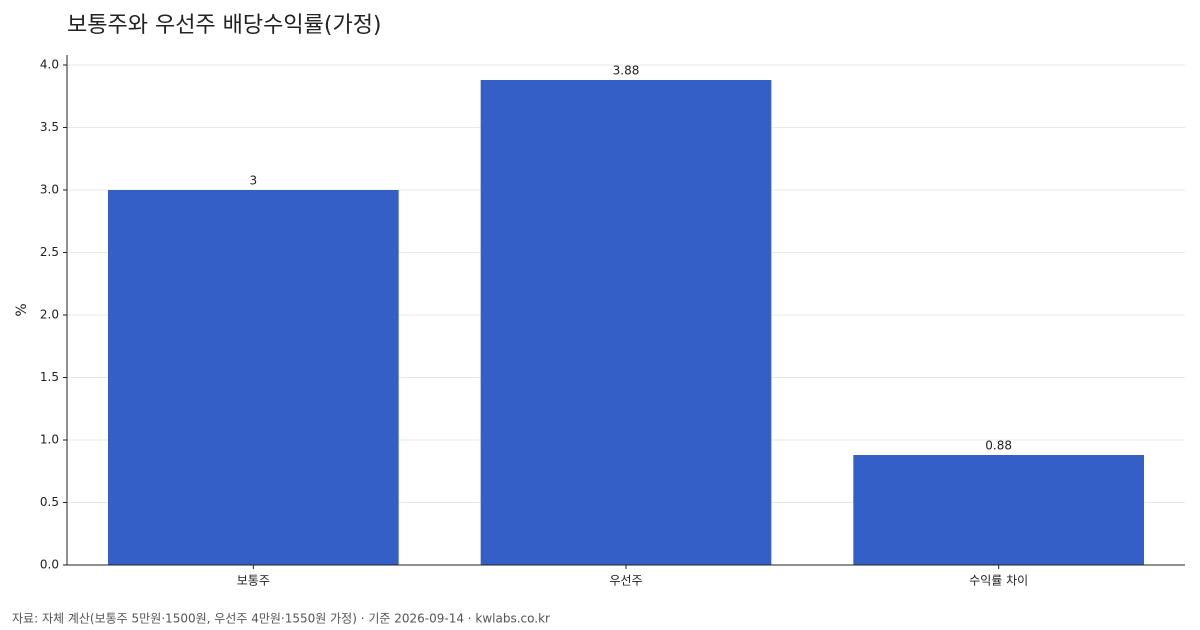 This screenshot has height=630, width=1200. I want to click on x-tick-label: 수익률 차이, so click(998, 581).